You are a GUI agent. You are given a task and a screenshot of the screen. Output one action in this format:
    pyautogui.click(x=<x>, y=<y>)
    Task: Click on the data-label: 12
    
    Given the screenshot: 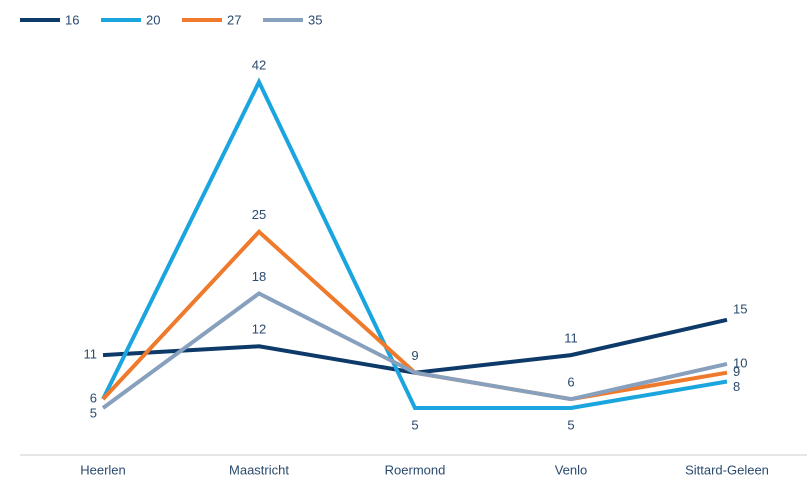 What is the action you would take?
    pyautogui.click(x=259, y=329)
    